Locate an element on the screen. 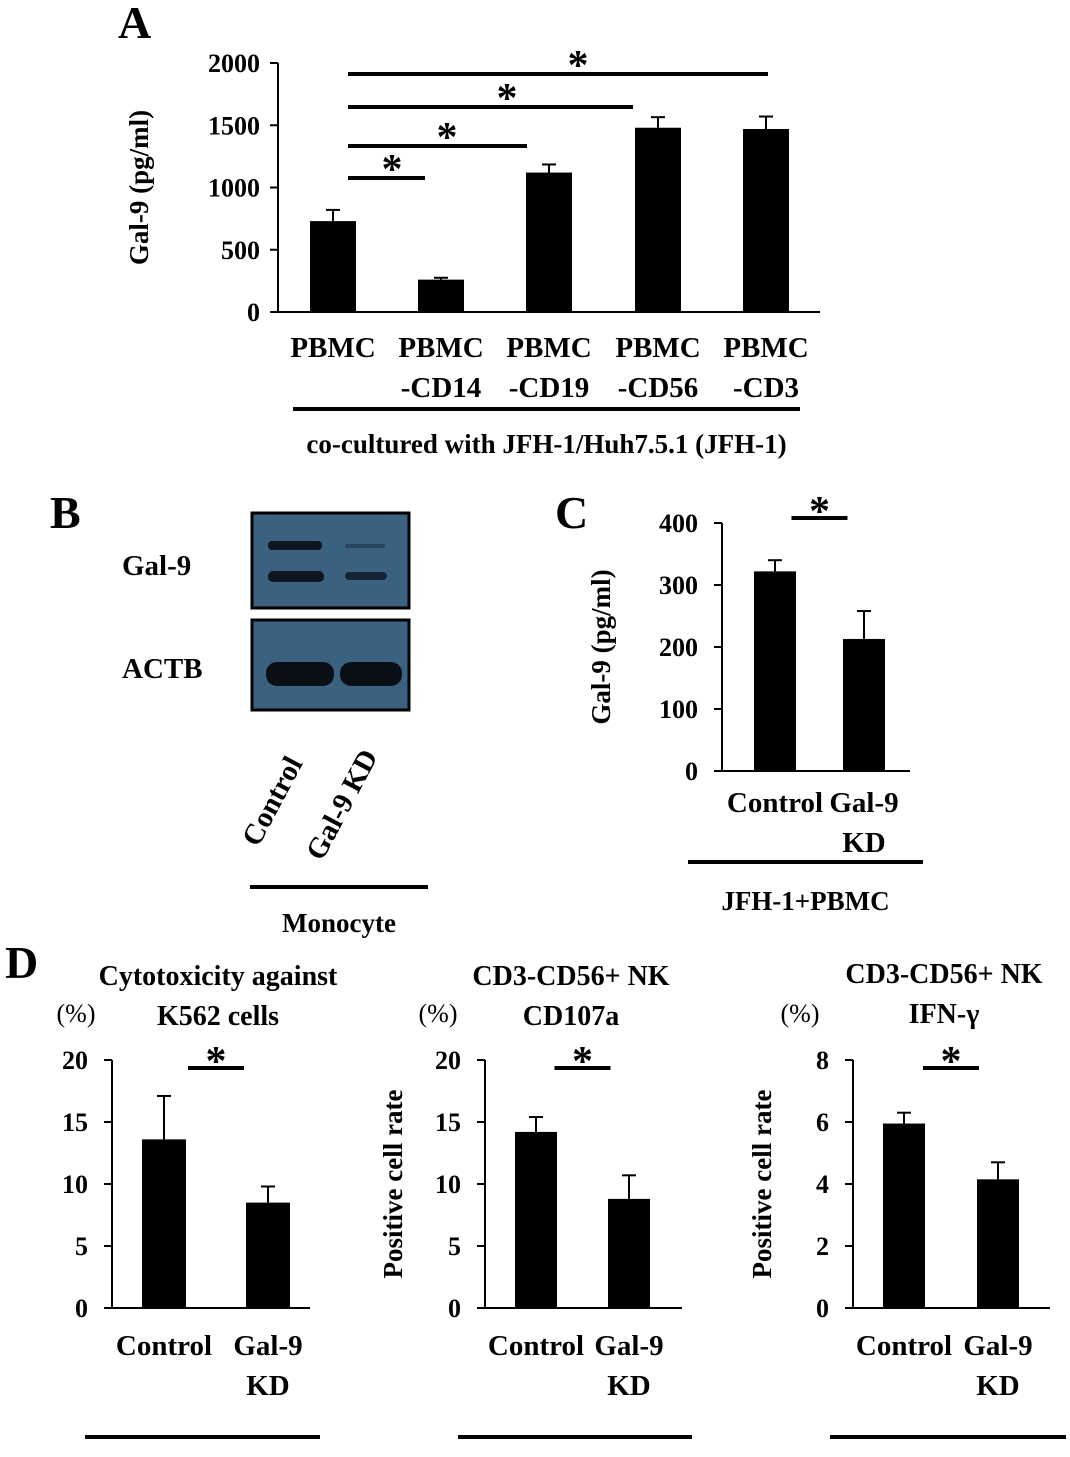  y-tick-label: 8 is located at coordinates (822, 1060).